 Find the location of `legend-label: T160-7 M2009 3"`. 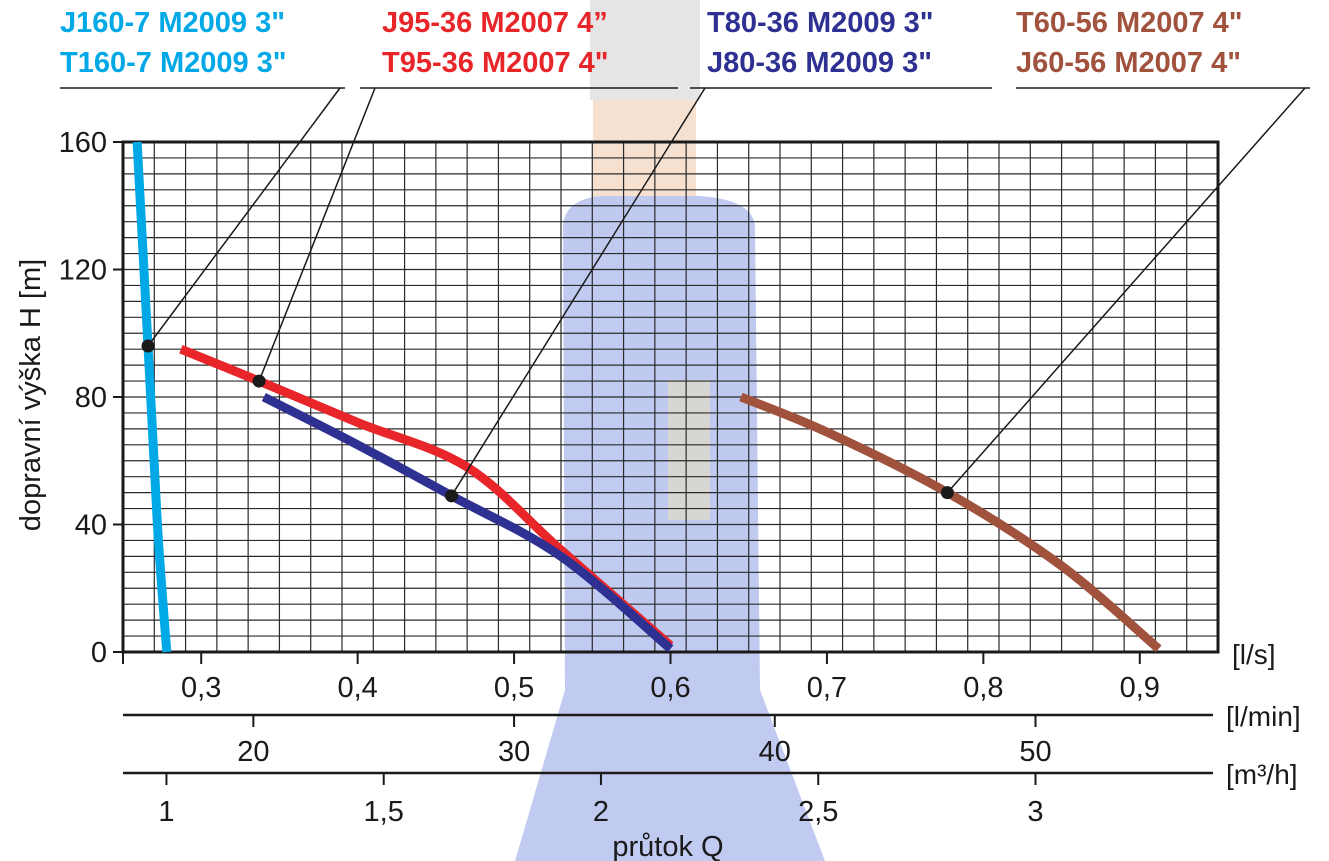

legend-label: T160-7 M2009 3" is located at coordinates (173, 63).